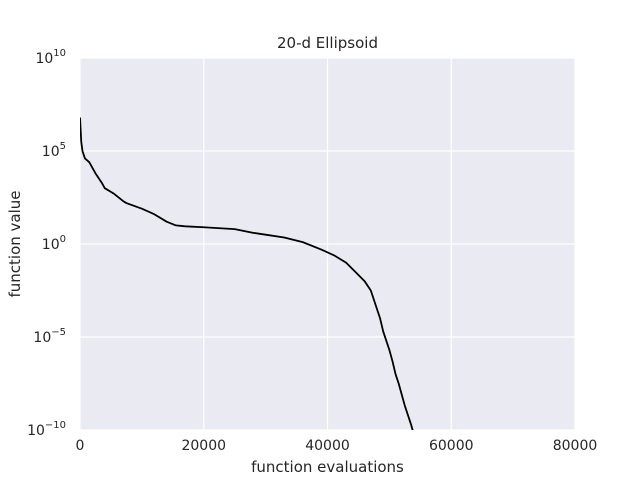 The height and width of the screenshot is (480, 640). What do you see at coordinates (203, 446) in the screenshot?
I see `x-tick-label: 20000` at bounding box center [203, 446].